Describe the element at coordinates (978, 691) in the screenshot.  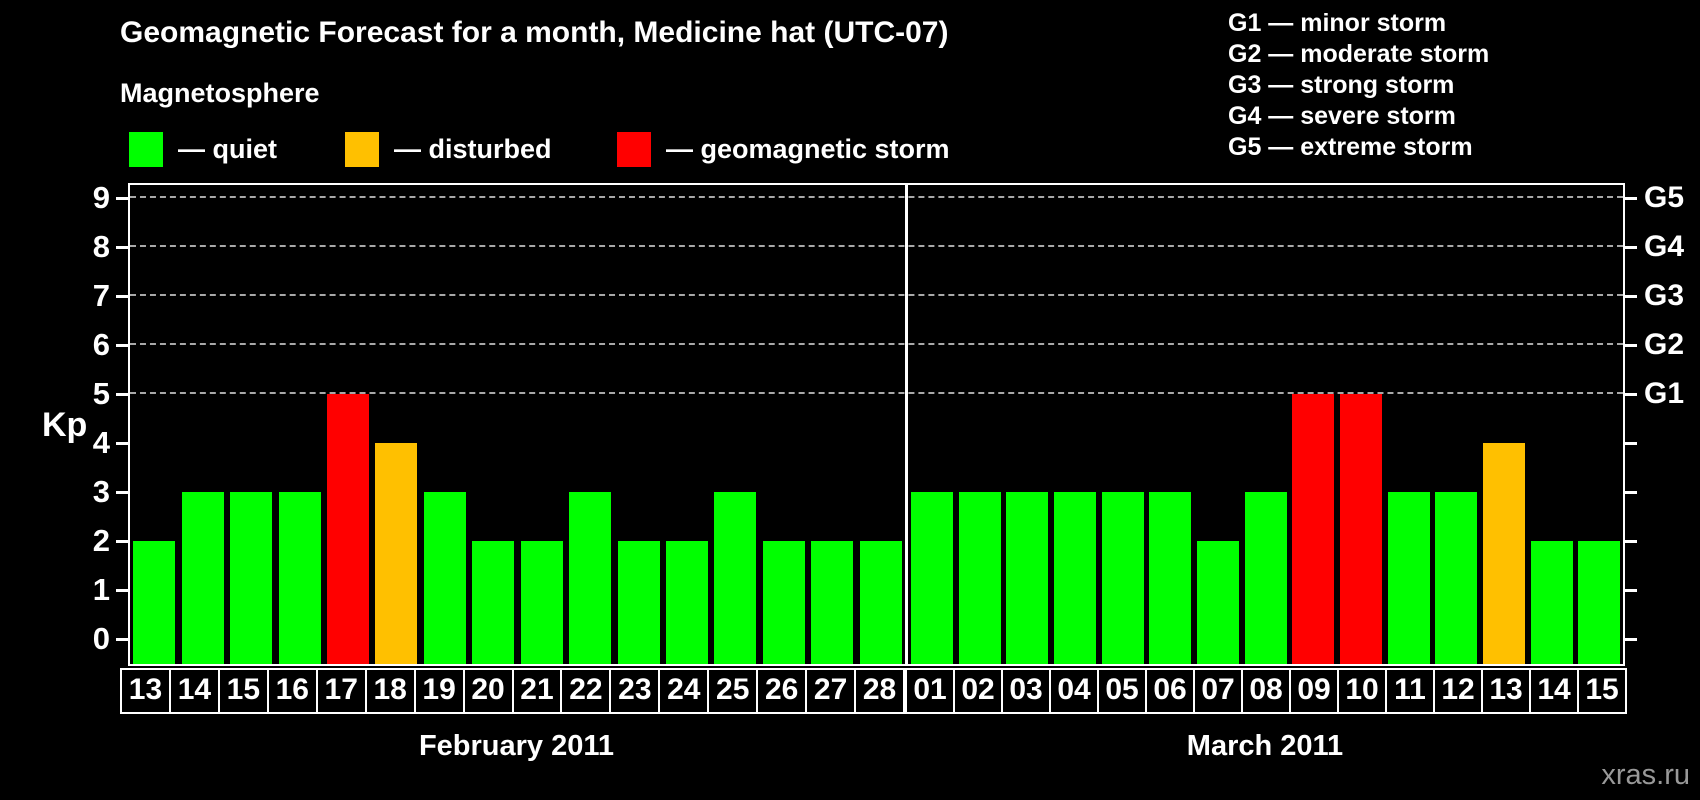
I see `day-label-march-02: 02` at that location.